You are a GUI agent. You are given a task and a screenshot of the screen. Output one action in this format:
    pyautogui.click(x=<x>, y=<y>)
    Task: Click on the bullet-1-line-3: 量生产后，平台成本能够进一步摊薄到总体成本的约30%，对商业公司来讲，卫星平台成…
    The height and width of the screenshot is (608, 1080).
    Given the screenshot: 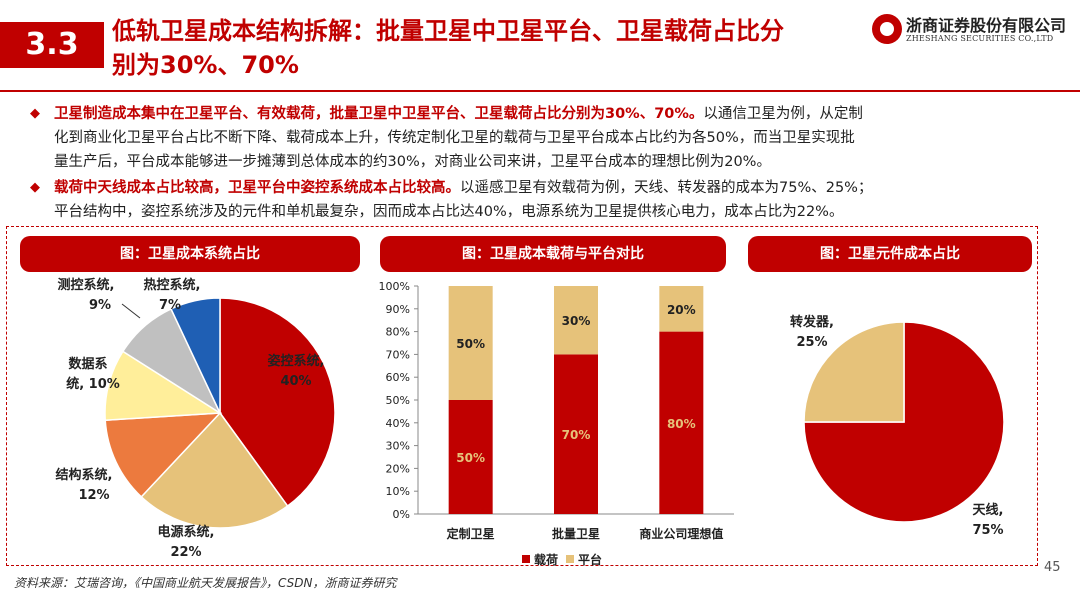 What is the action you would take?
    pyautogui.click(x=412, y=162)
    